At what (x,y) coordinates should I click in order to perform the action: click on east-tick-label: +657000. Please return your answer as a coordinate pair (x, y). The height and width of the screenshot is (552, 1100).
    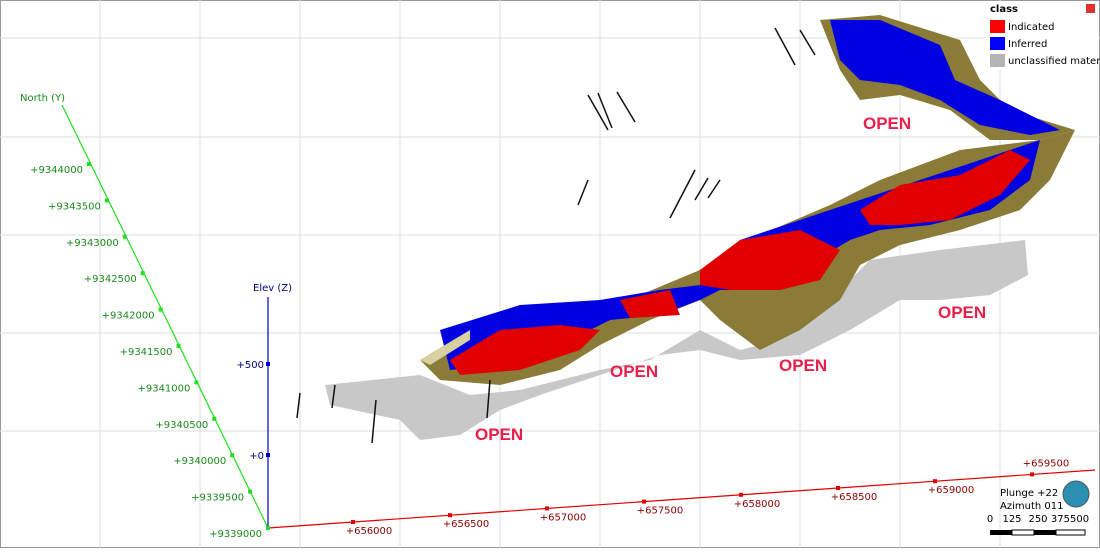
    Looking at the image, I should click on (563, 517).